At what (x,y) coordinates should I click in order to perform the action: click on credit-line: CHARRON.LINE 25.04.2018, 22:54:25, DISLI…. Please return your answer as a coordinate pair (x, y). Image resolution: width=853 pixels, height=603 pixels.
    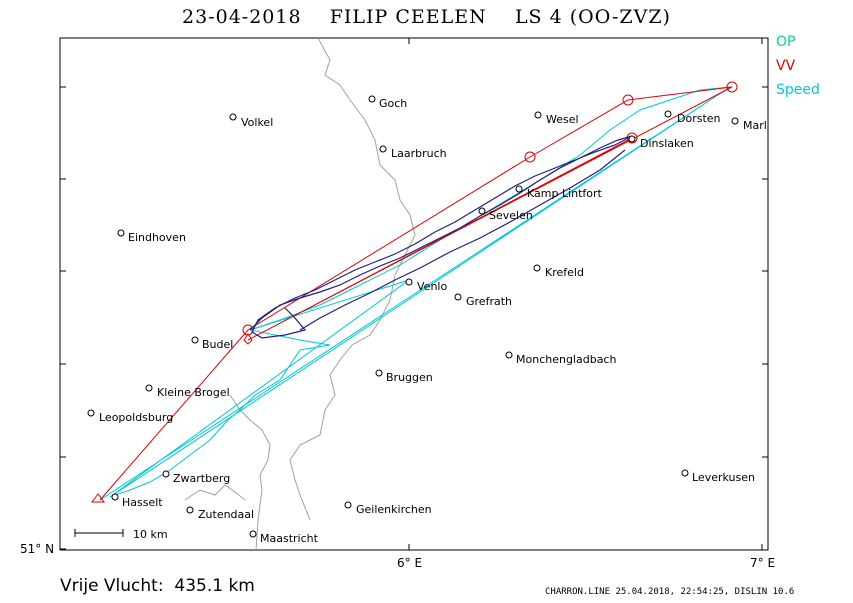
    Looking at the image, I should click on (670, 592).